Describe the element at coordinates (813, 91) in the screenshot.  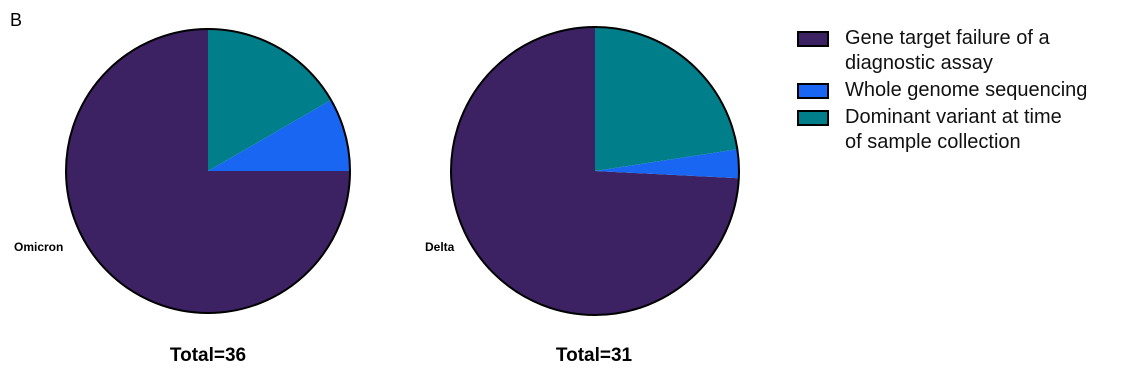
I see `legend-swatch-whole-genome-sequencing` at that location.